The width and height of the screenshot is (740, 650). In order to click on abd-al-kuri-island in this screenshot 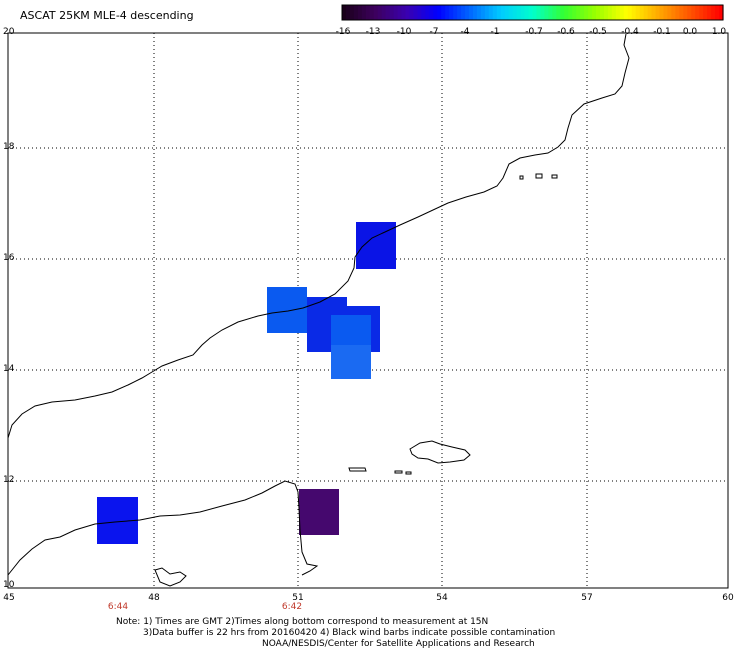, I will do `click(357, 469)`.